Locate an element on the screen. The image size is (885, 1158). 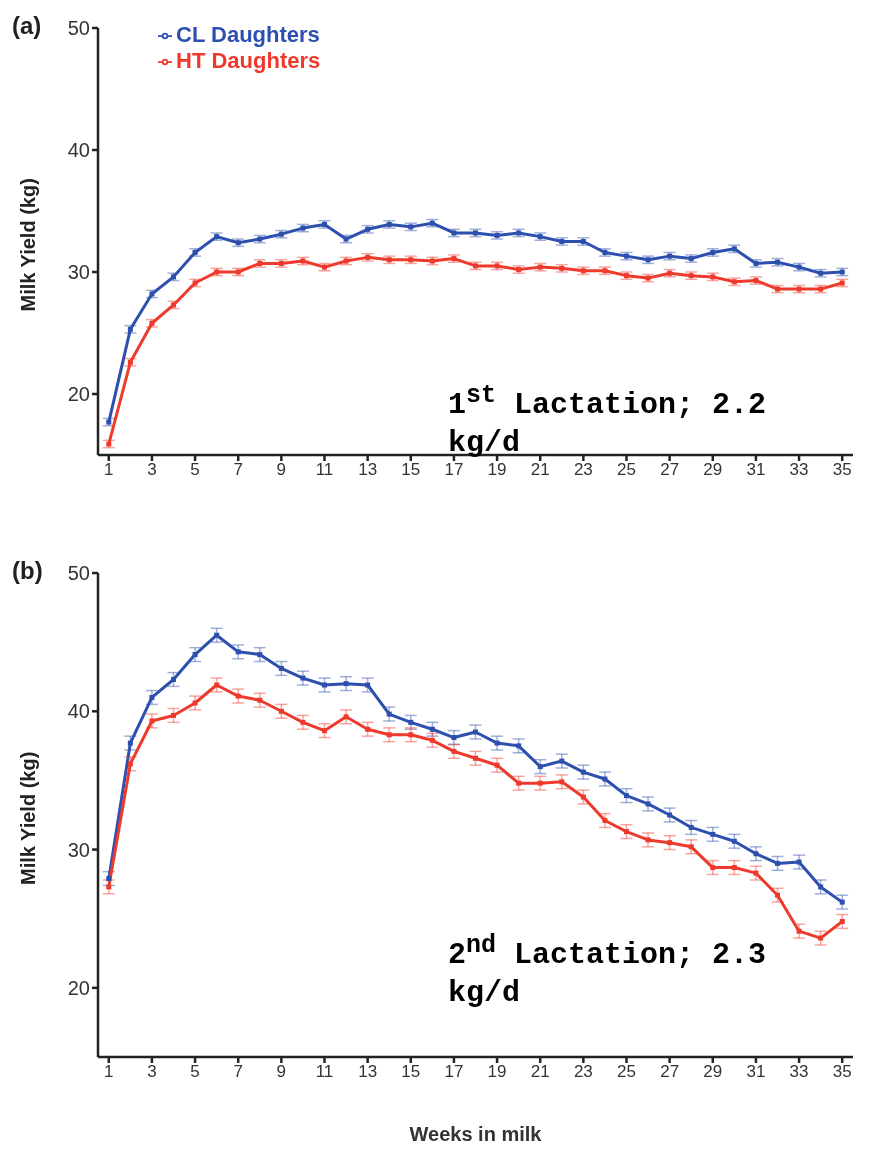
legend-label: CL Daughters is located at coordinates (248, 34).